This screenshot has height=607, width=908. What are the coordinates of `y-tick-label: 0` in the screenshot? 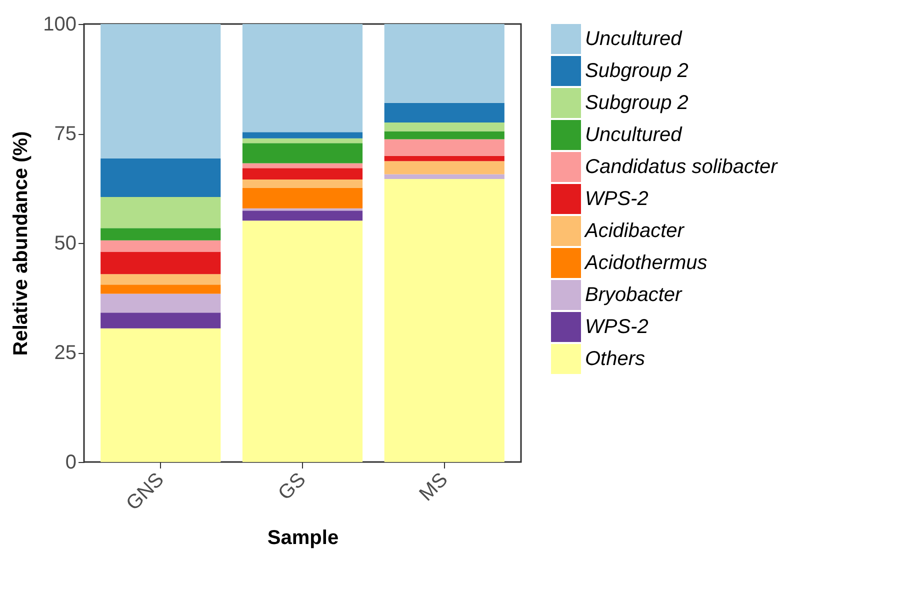 It's located at (70, 463).